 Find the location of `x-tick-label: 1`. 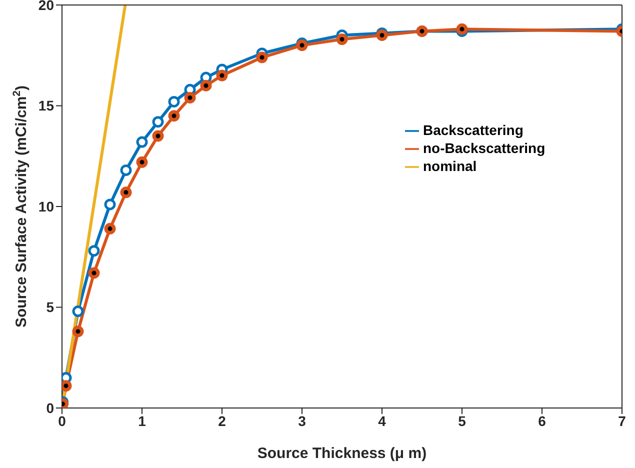

x-tick-label: 1 is located at coordinates (142, 420).